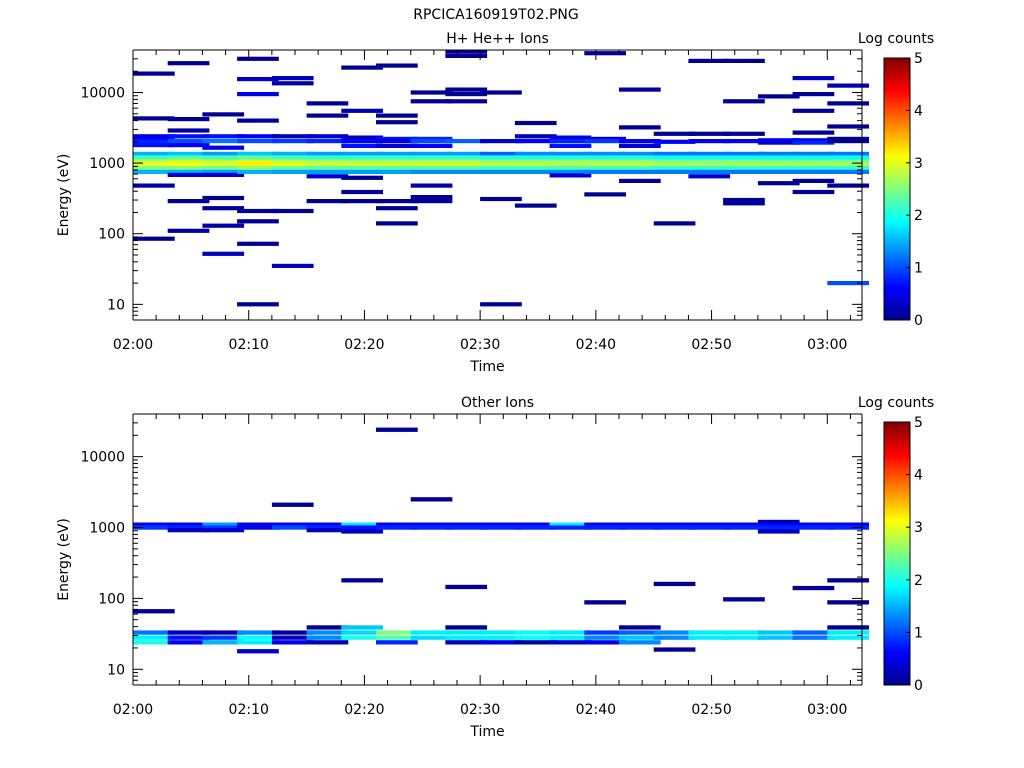  I want to click on colorbar-tick-label: 1, so click(918, 269).